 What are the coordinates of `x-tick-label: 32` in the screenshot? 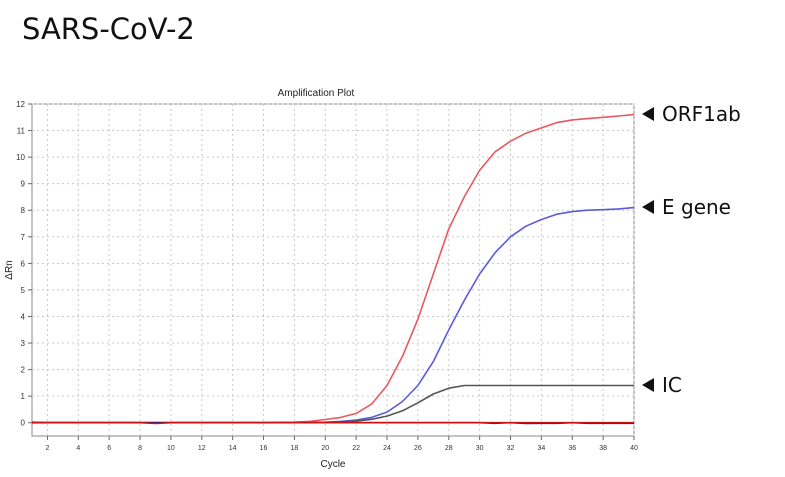 It's located at (511, 448).